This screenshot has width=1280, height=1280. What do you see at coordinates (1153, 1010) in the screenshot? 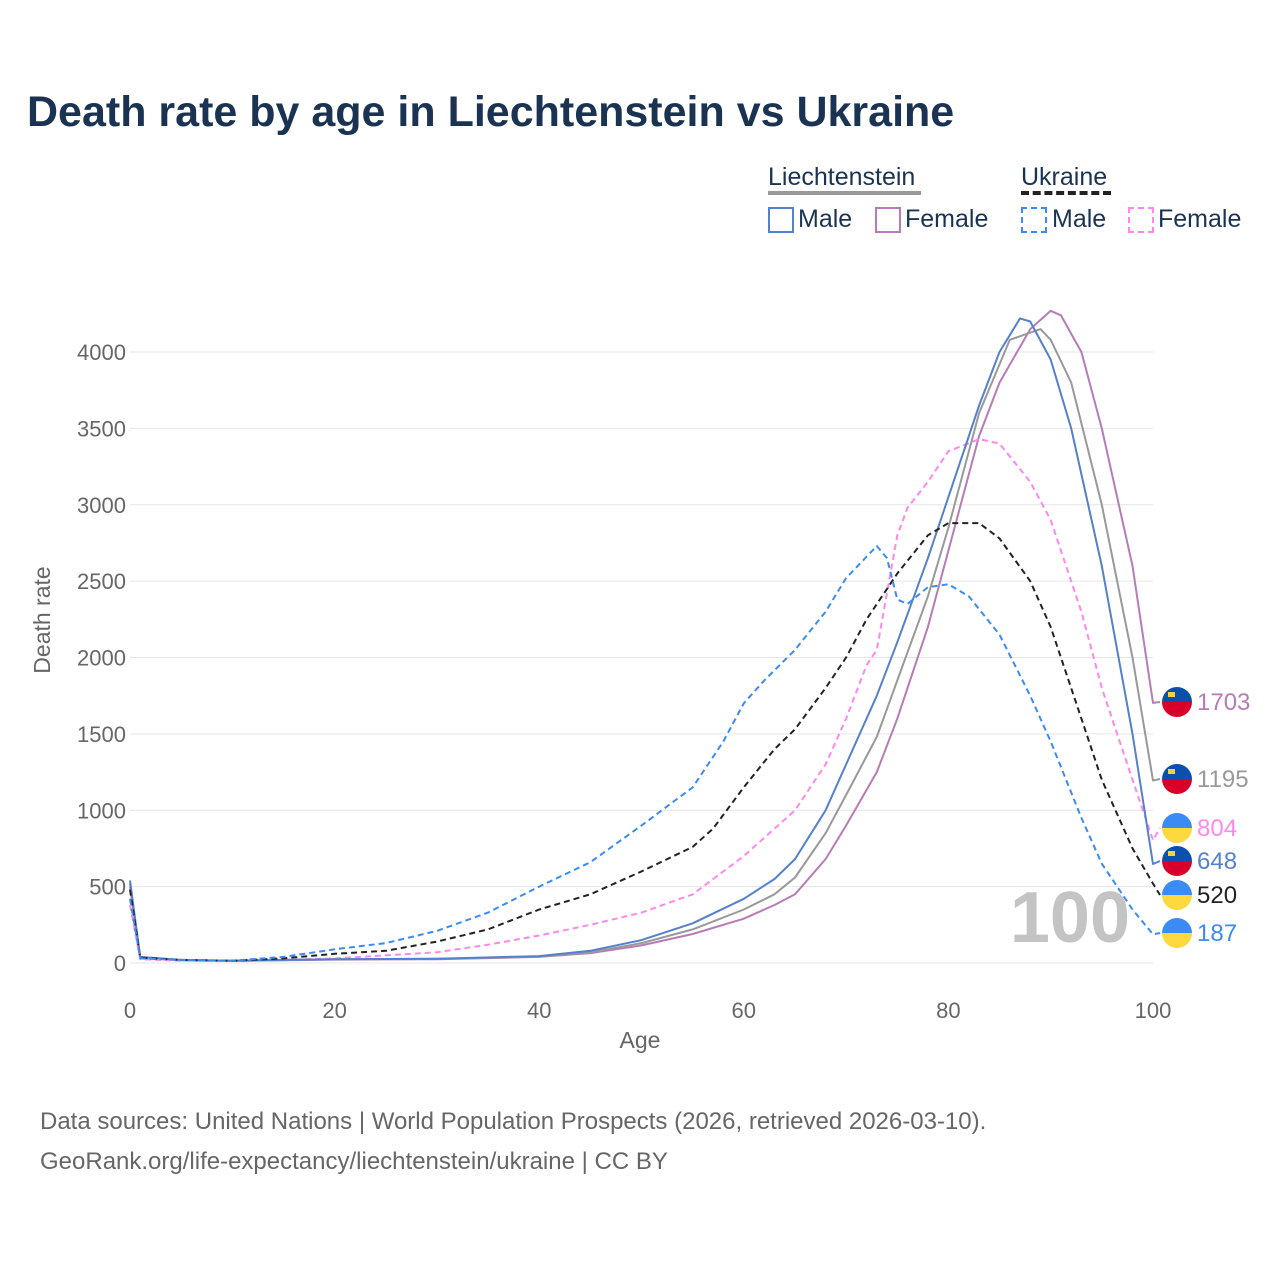
I see `x-tick-label: 100` at bounding box center [1153, 1010].